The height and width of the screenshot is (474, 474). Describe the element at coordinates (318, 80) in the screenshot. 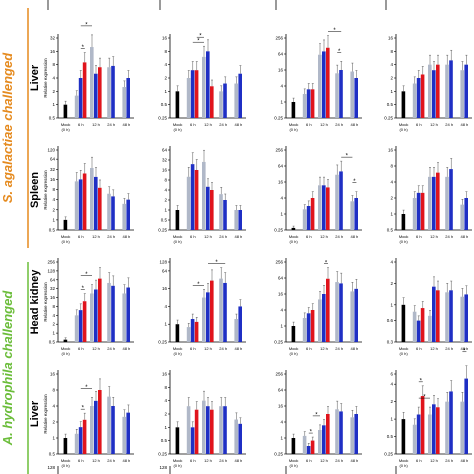

I see `panel: 0.25 1 4 16 64 256 * * Mock(0 h) 6 h 12 h 24 h 48 h` at that location.